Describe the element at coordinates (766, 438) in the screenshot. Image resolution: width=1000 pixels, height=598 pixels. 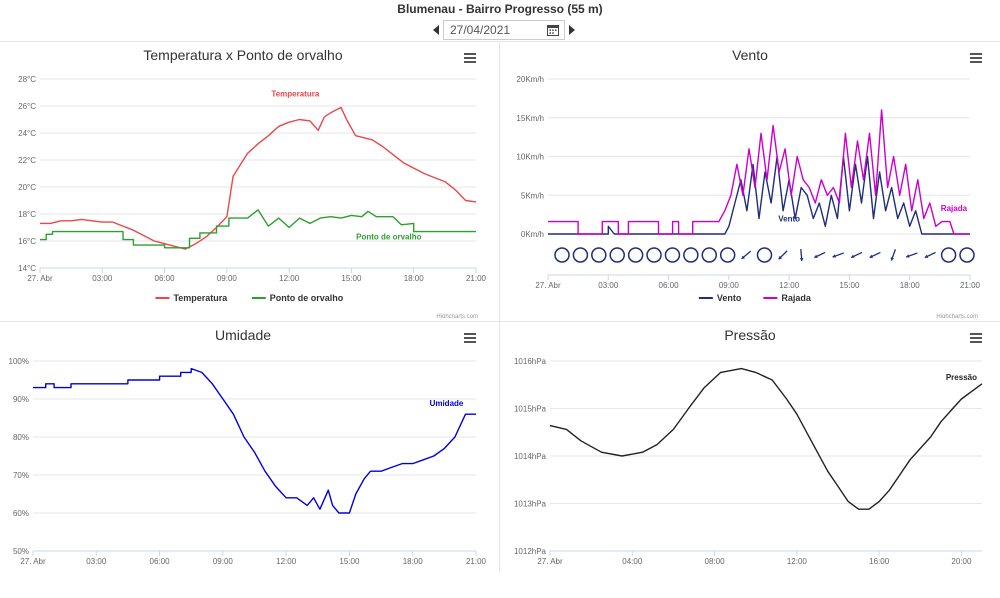
I see `series-line-pressão` at that location.